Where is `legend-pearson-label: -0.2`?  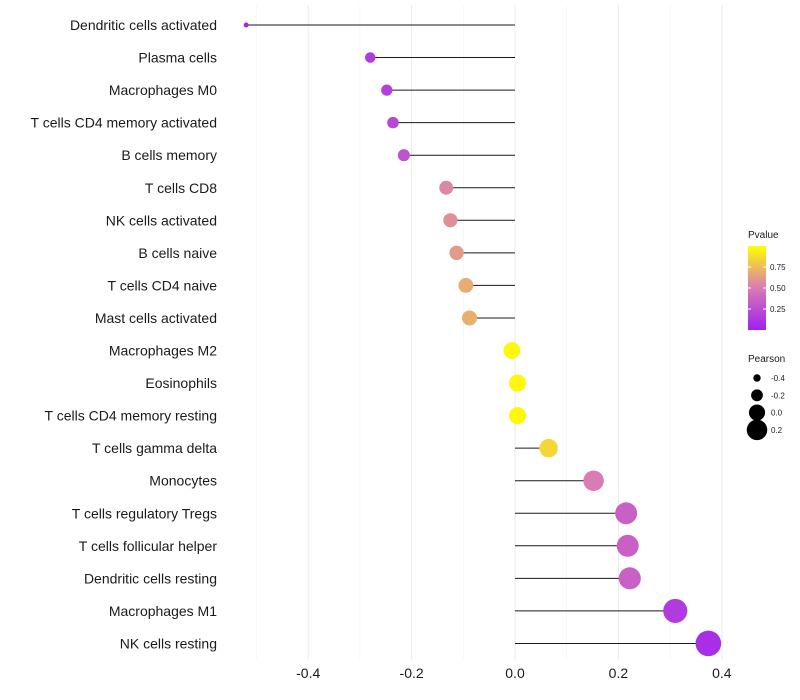
legend-pearson-label: -0.2 is located at coordinates (778, 395).